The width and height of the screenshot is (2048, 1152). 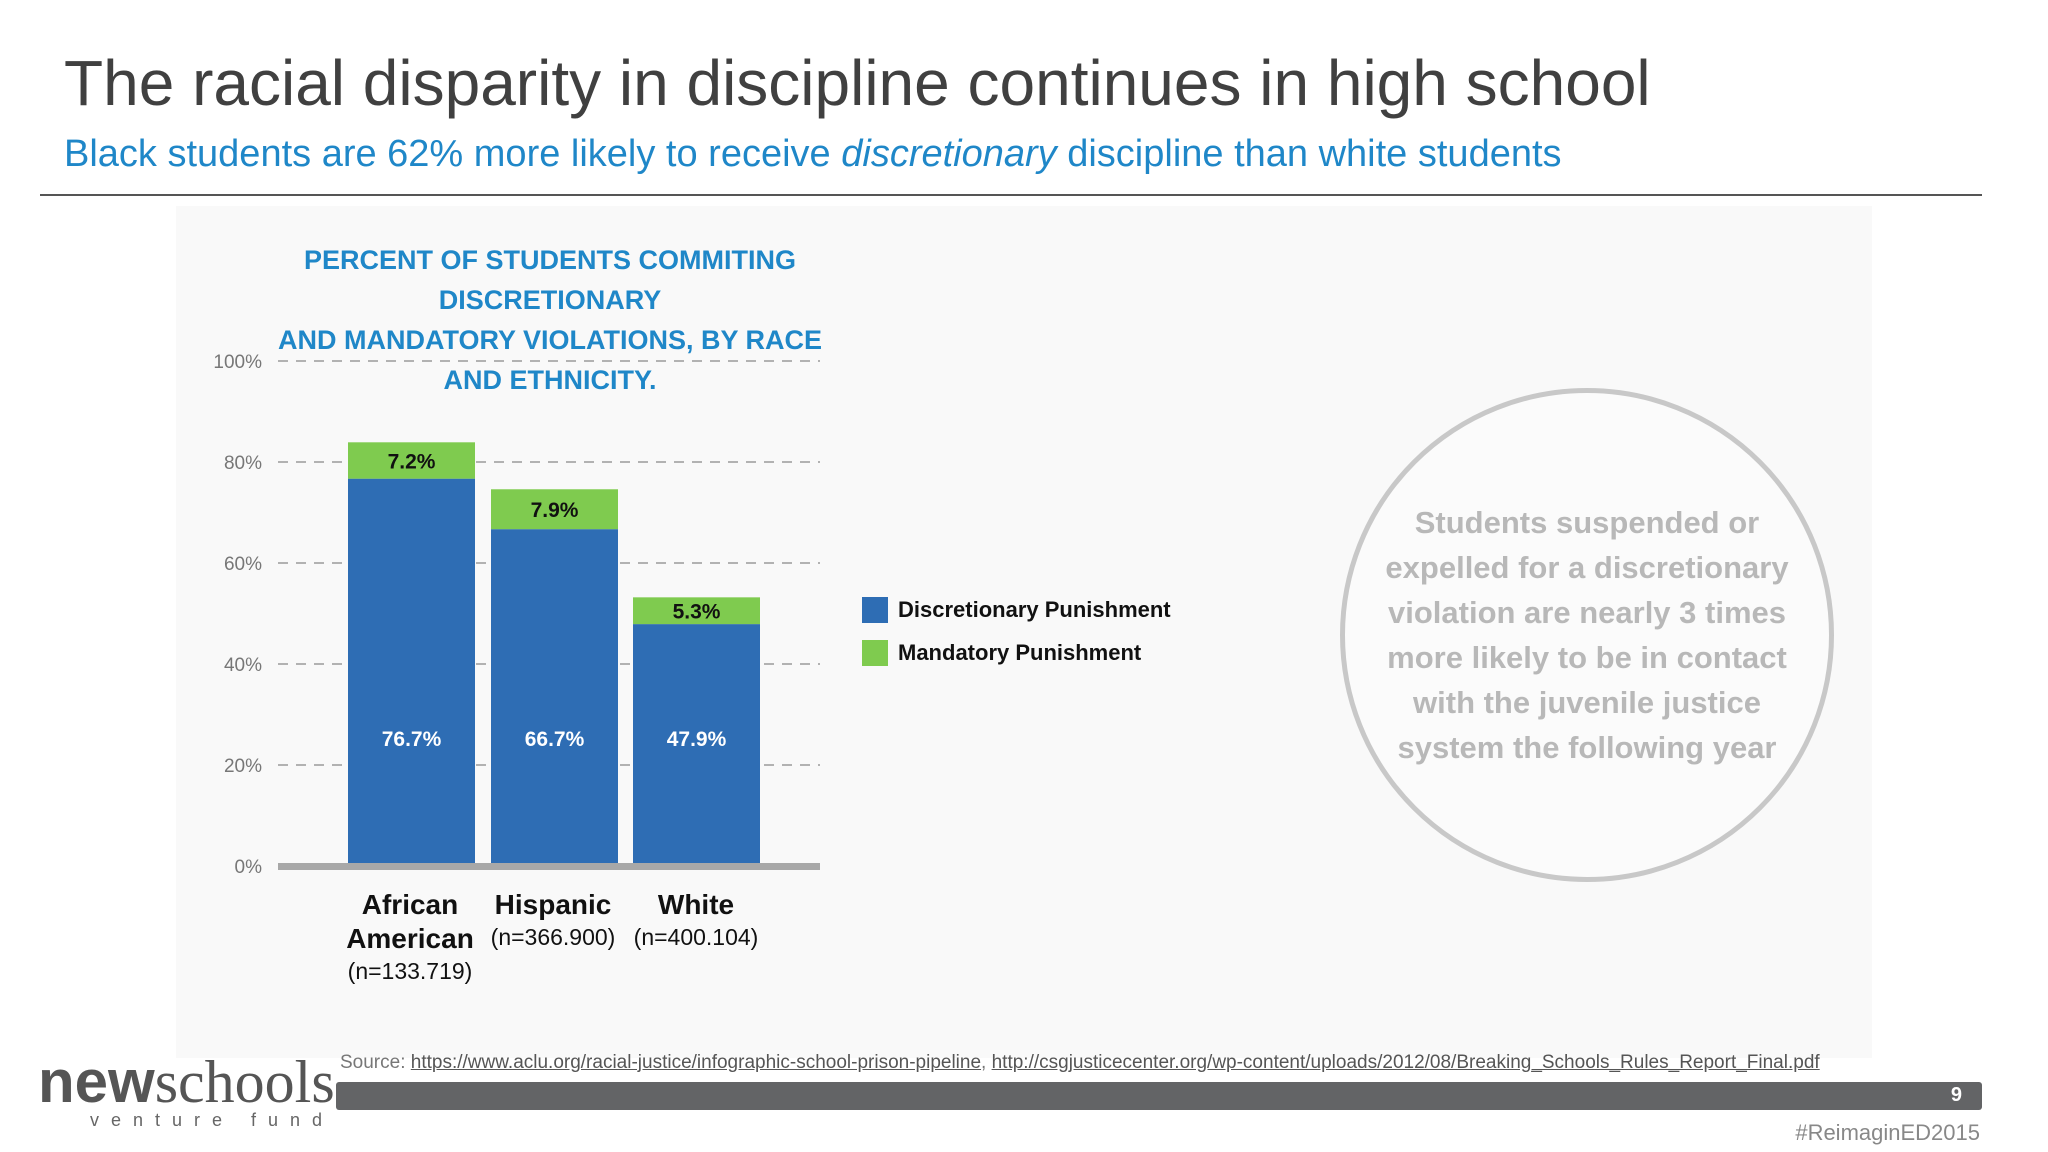 I want to click on bar-data-label: 76.7%, so click(x=412, y=739).